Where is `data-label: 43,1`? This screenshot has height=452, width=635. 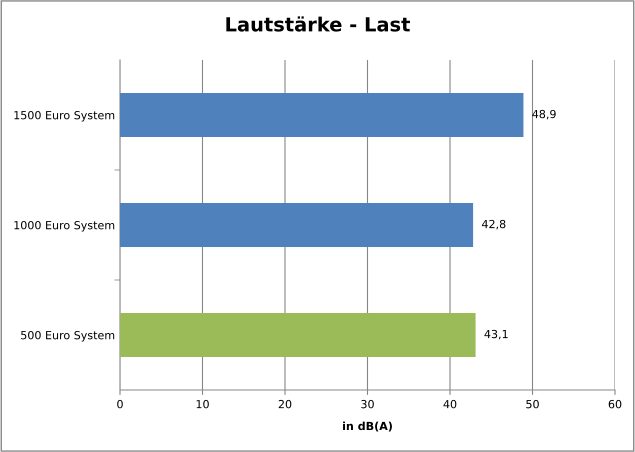
data-label: 43,1 is located at coordinates (496, 335).